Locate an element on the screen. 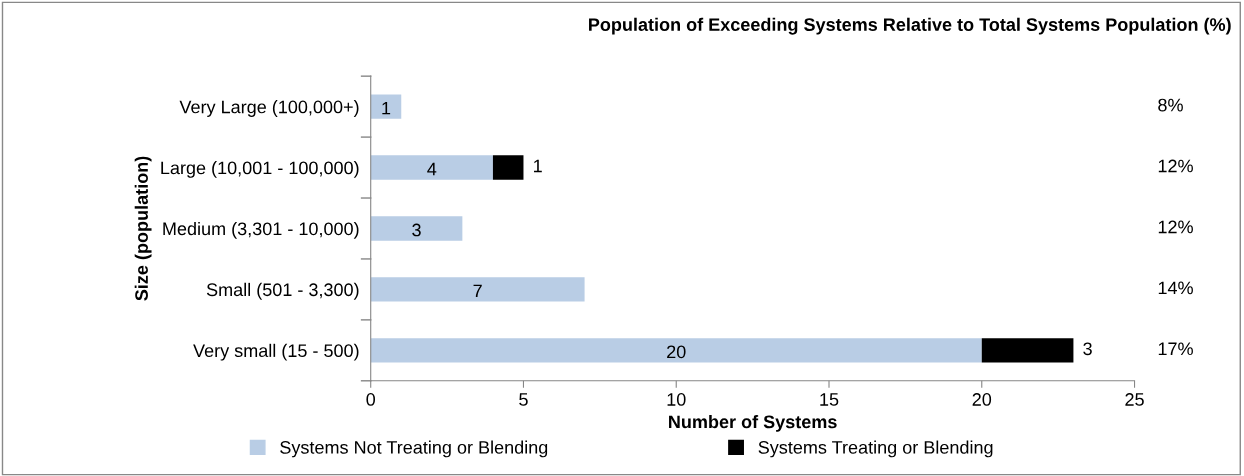 The image size is (1244, 476). y-tick-label: Very Large (100,000+) is located at coordinates (269, 108).